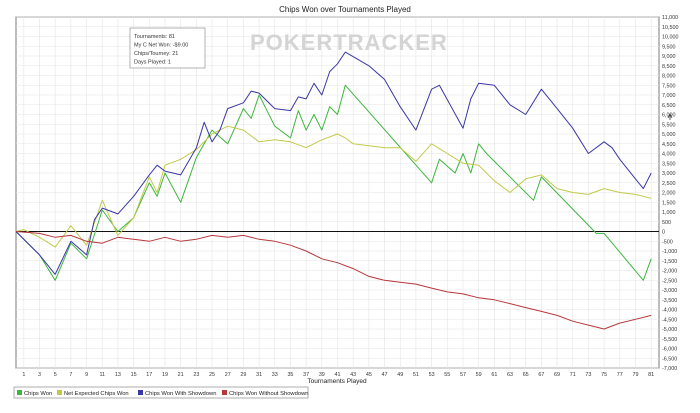 The height and width of the screenshot is (413, 700). Describe the element at coordinates (259, 375) in the screenshot. I see `x-tick-label: 31` at that location.